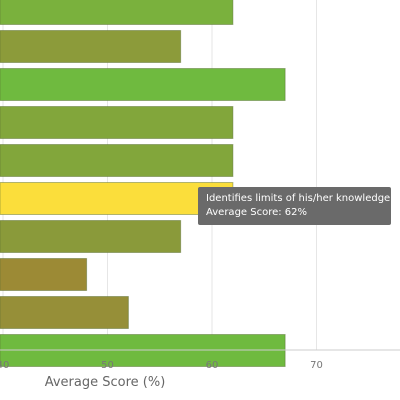 The image size is (400, 400). Describe the element at coordinates (212, 365) in the screenshot. I see `x-tick-label-60: 60` at that location.